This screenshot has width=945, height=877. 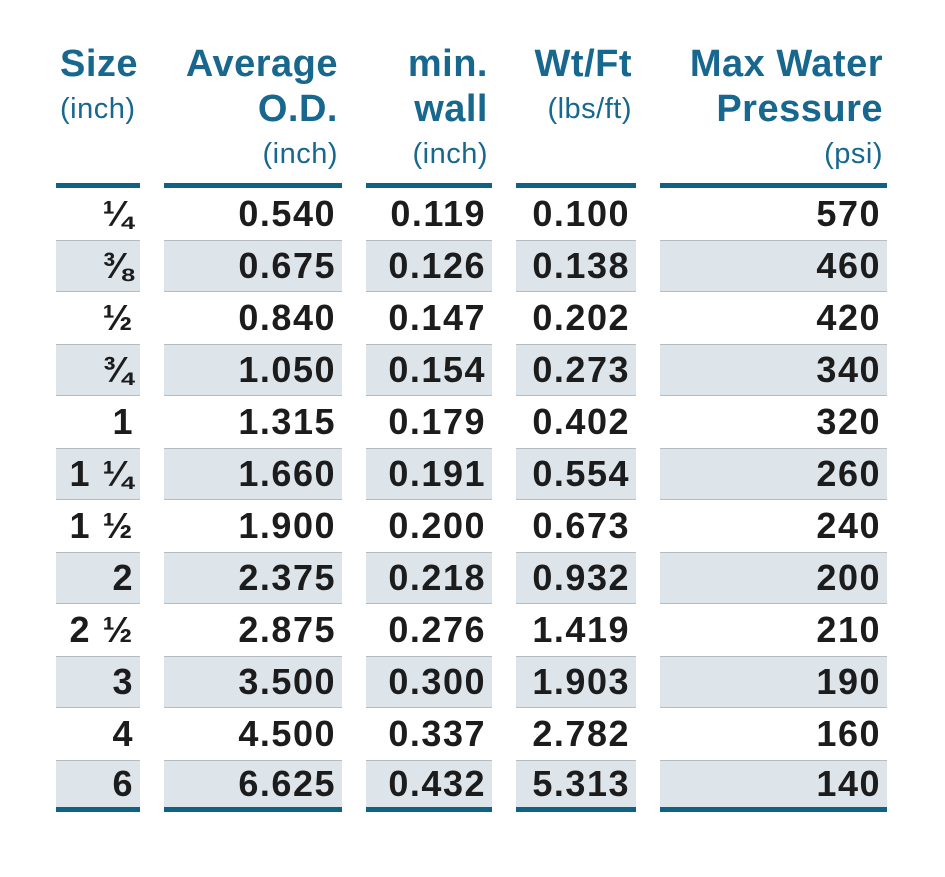 I want to click on col-header-wt-ft-unit: (lbs/ft), so click(x=589, y=109).